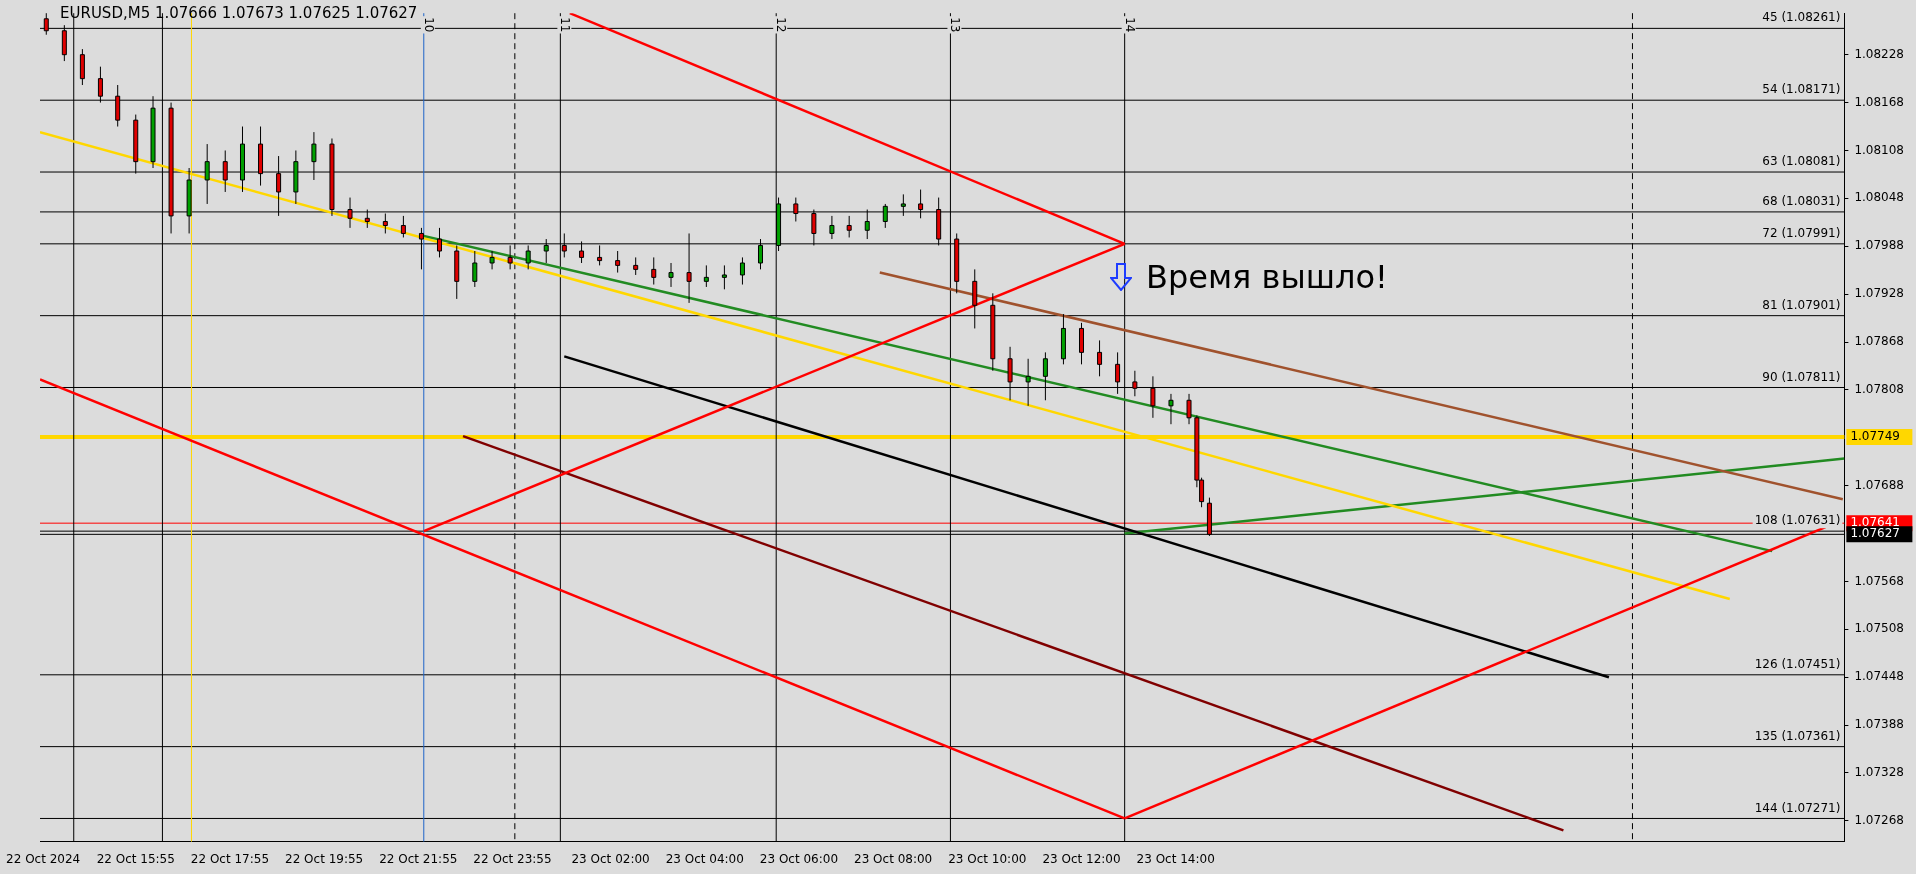  I want to click on y-tick-label: 1.07388, so click(1879, 724).